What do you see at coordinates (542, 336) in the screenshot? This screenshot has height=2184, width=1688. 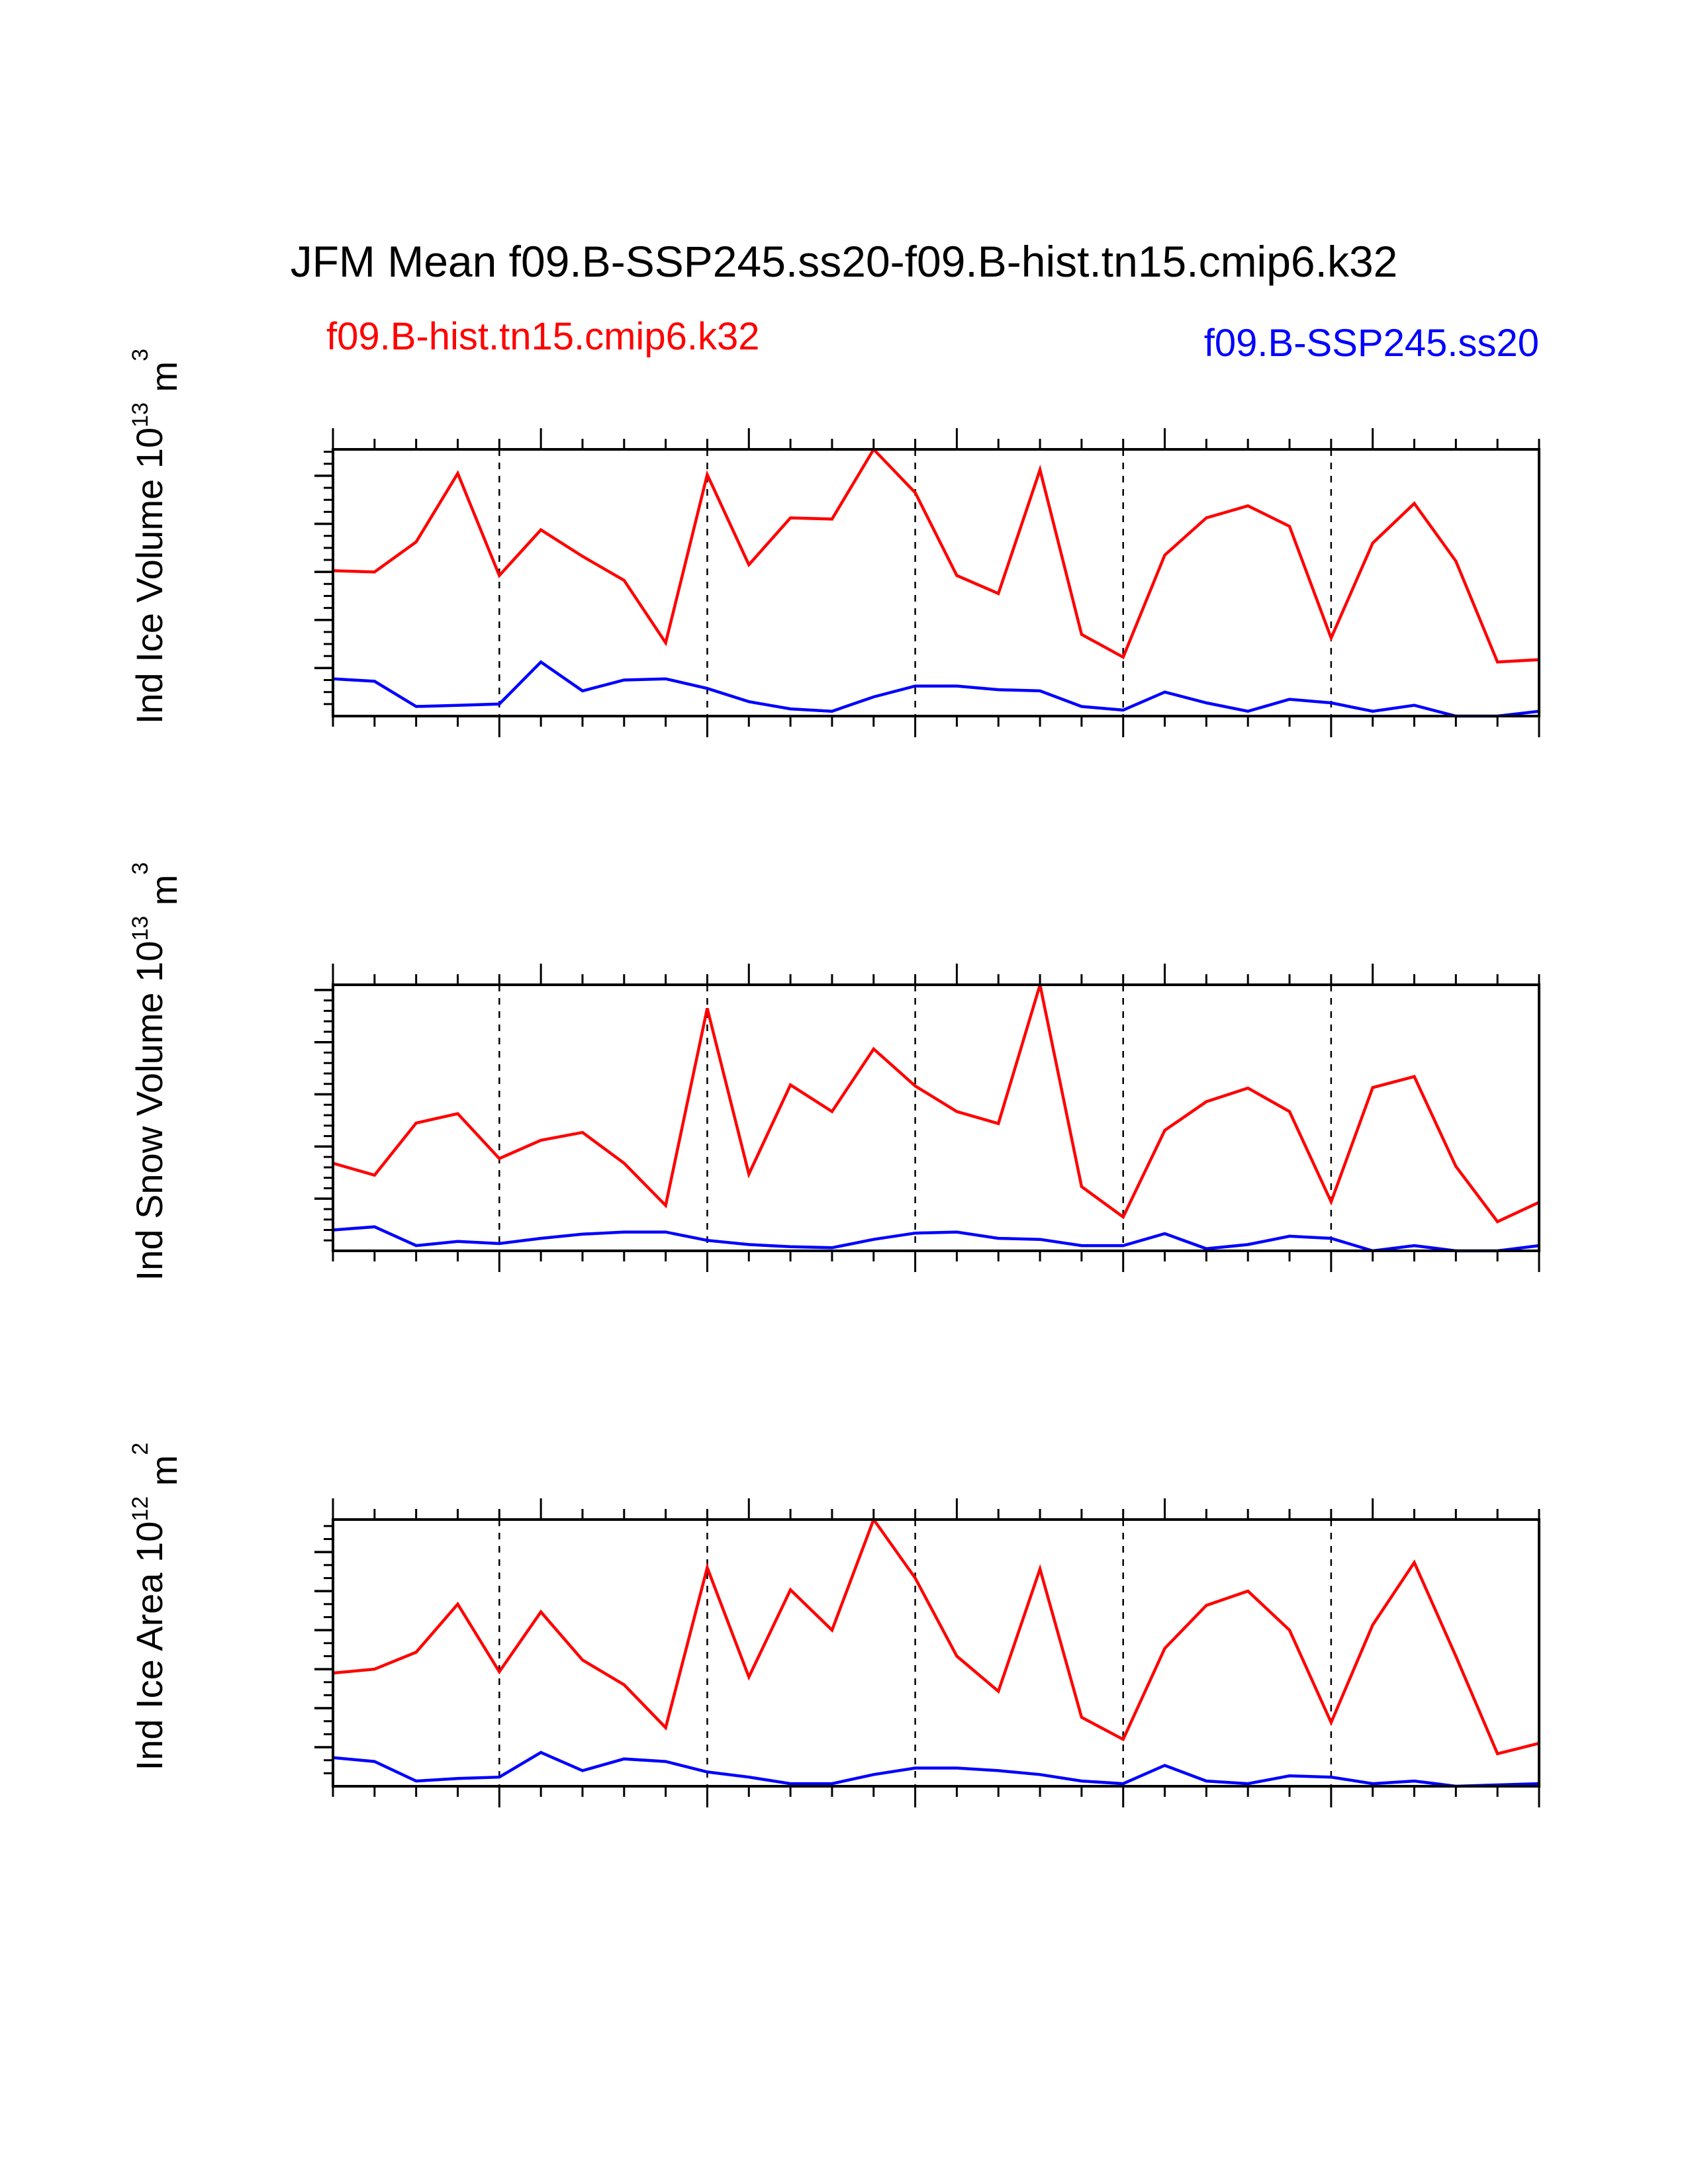 I see `left-subtitle: f09.B-hist.tn15.cmip6.k32` at bounding box center [542, 336].